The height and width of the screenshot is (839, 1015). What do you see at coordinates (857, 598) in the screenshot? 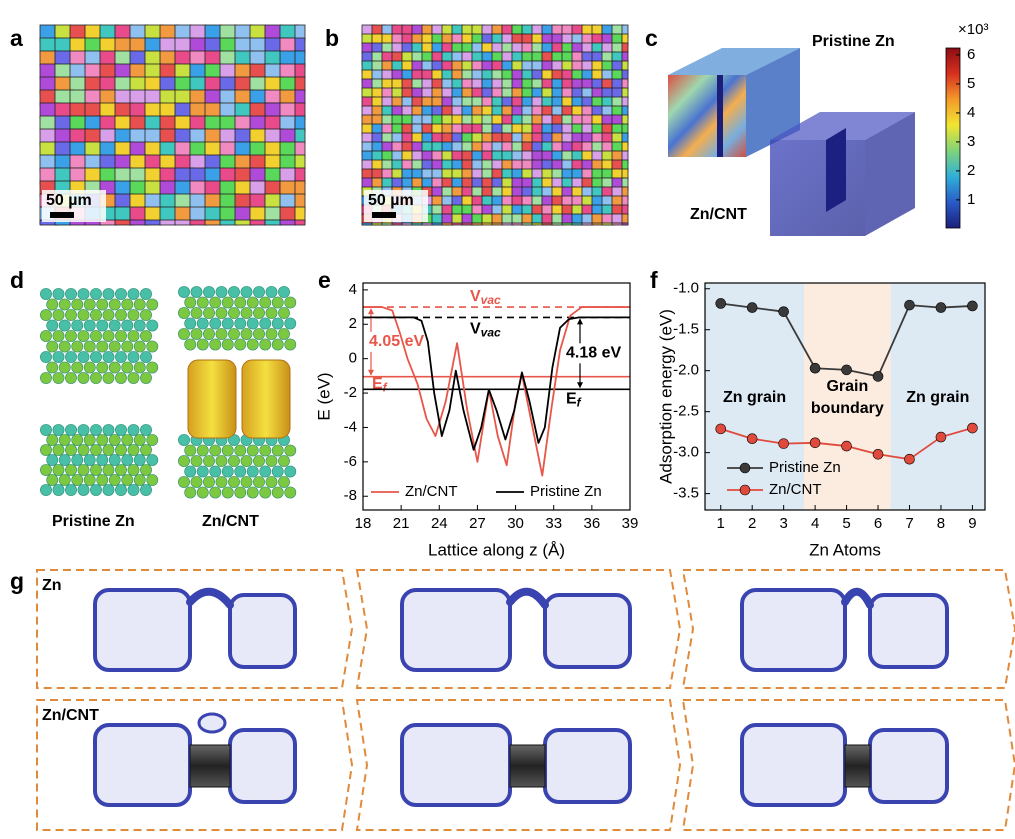
I see `bridge` at bounding box center [857, 598].